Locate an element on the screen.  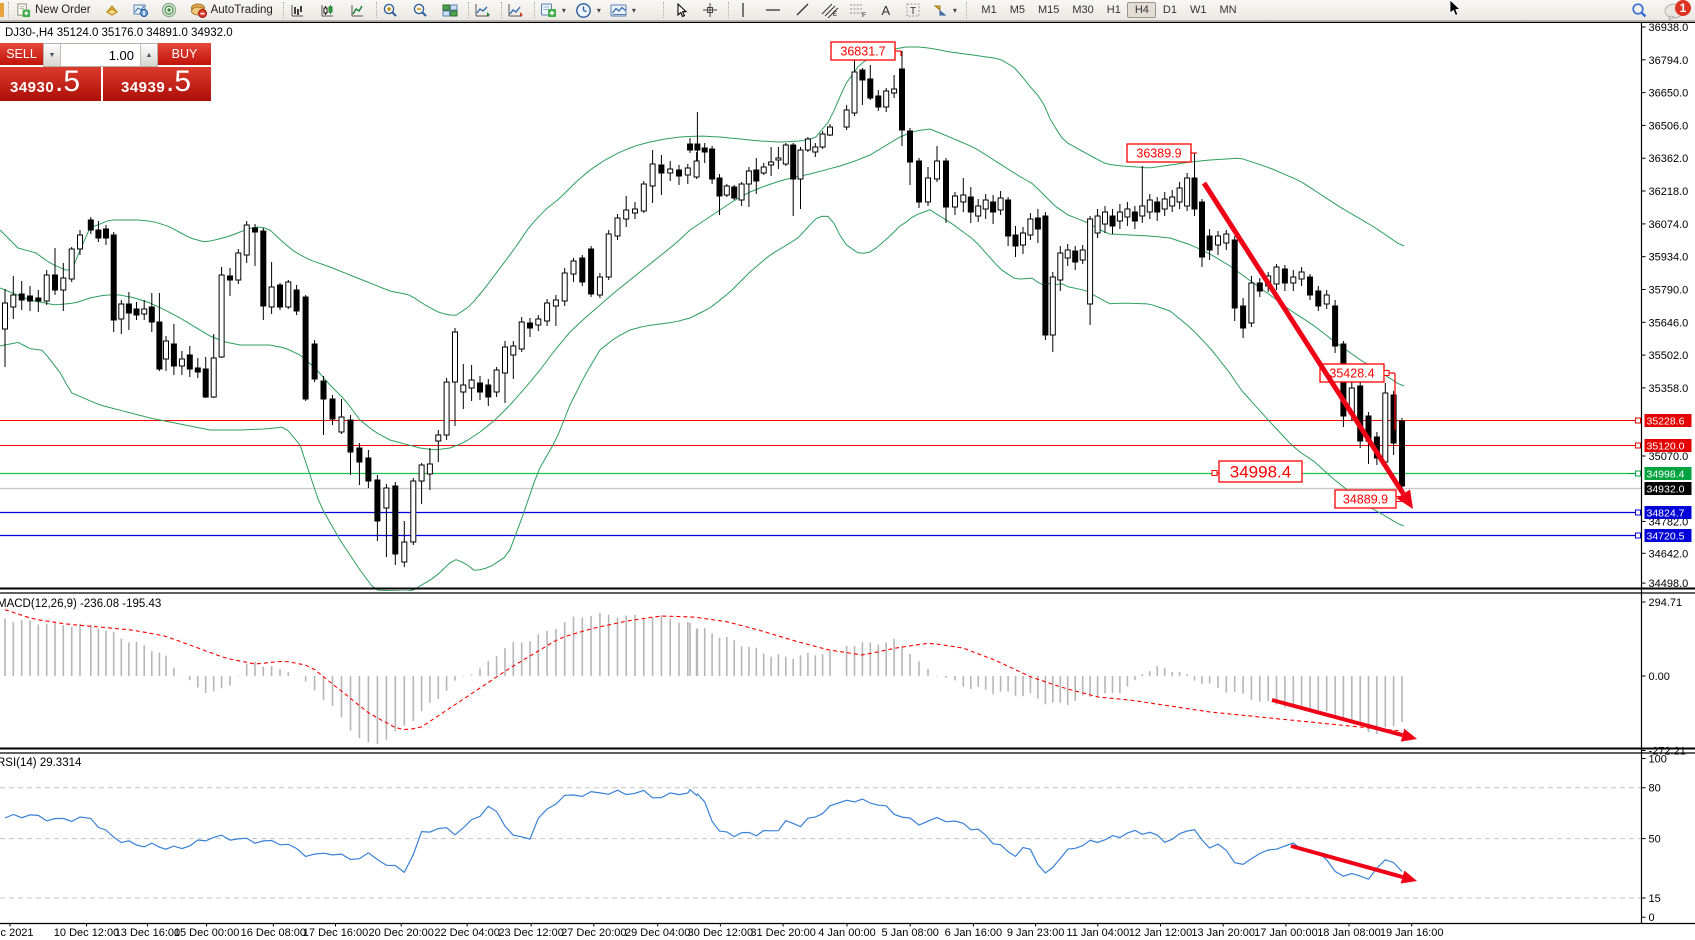
svg-text: 30 Dec 12:00 is located at coordinates (720, 933).